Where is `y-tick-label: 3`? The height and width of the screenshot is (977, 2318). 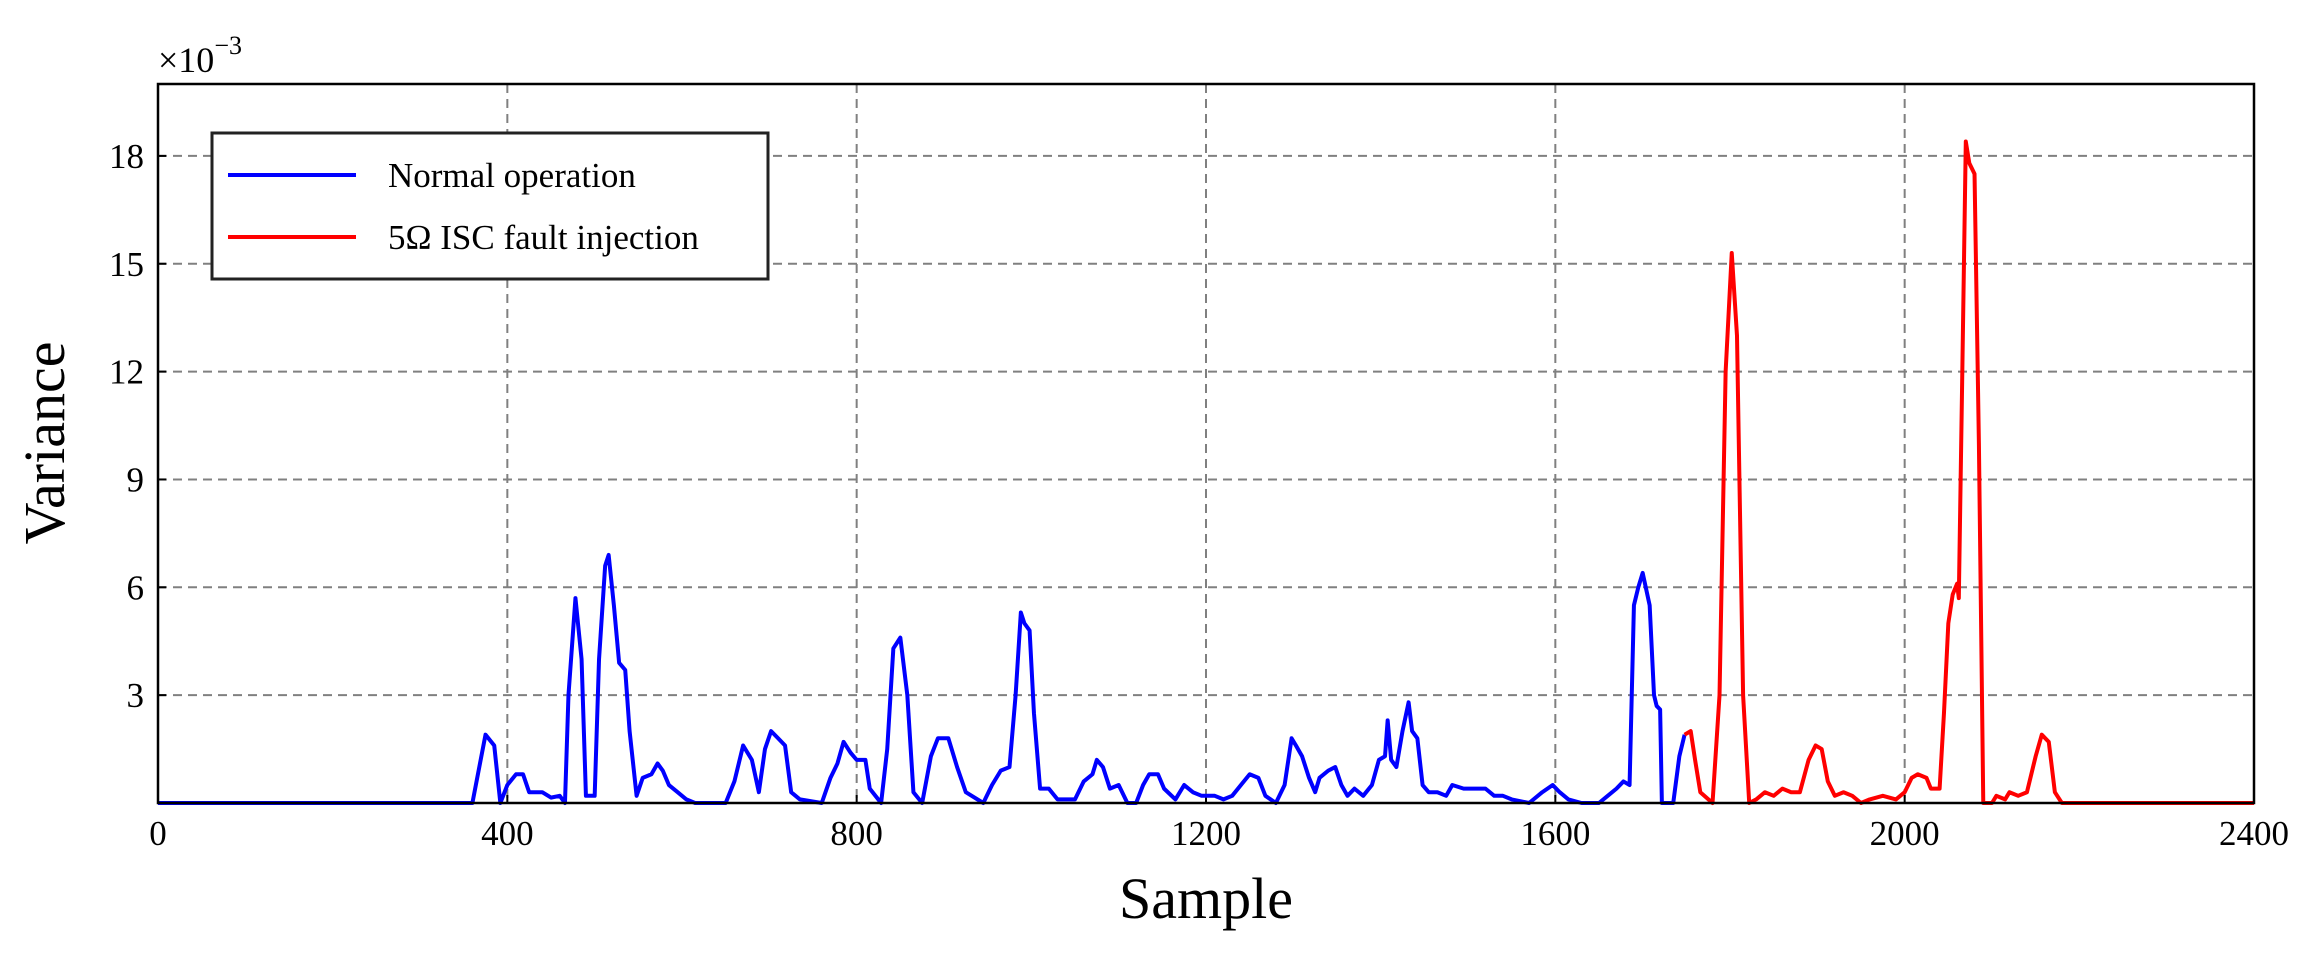 y-tick-label: 3 is located at coordinates (136, 695).